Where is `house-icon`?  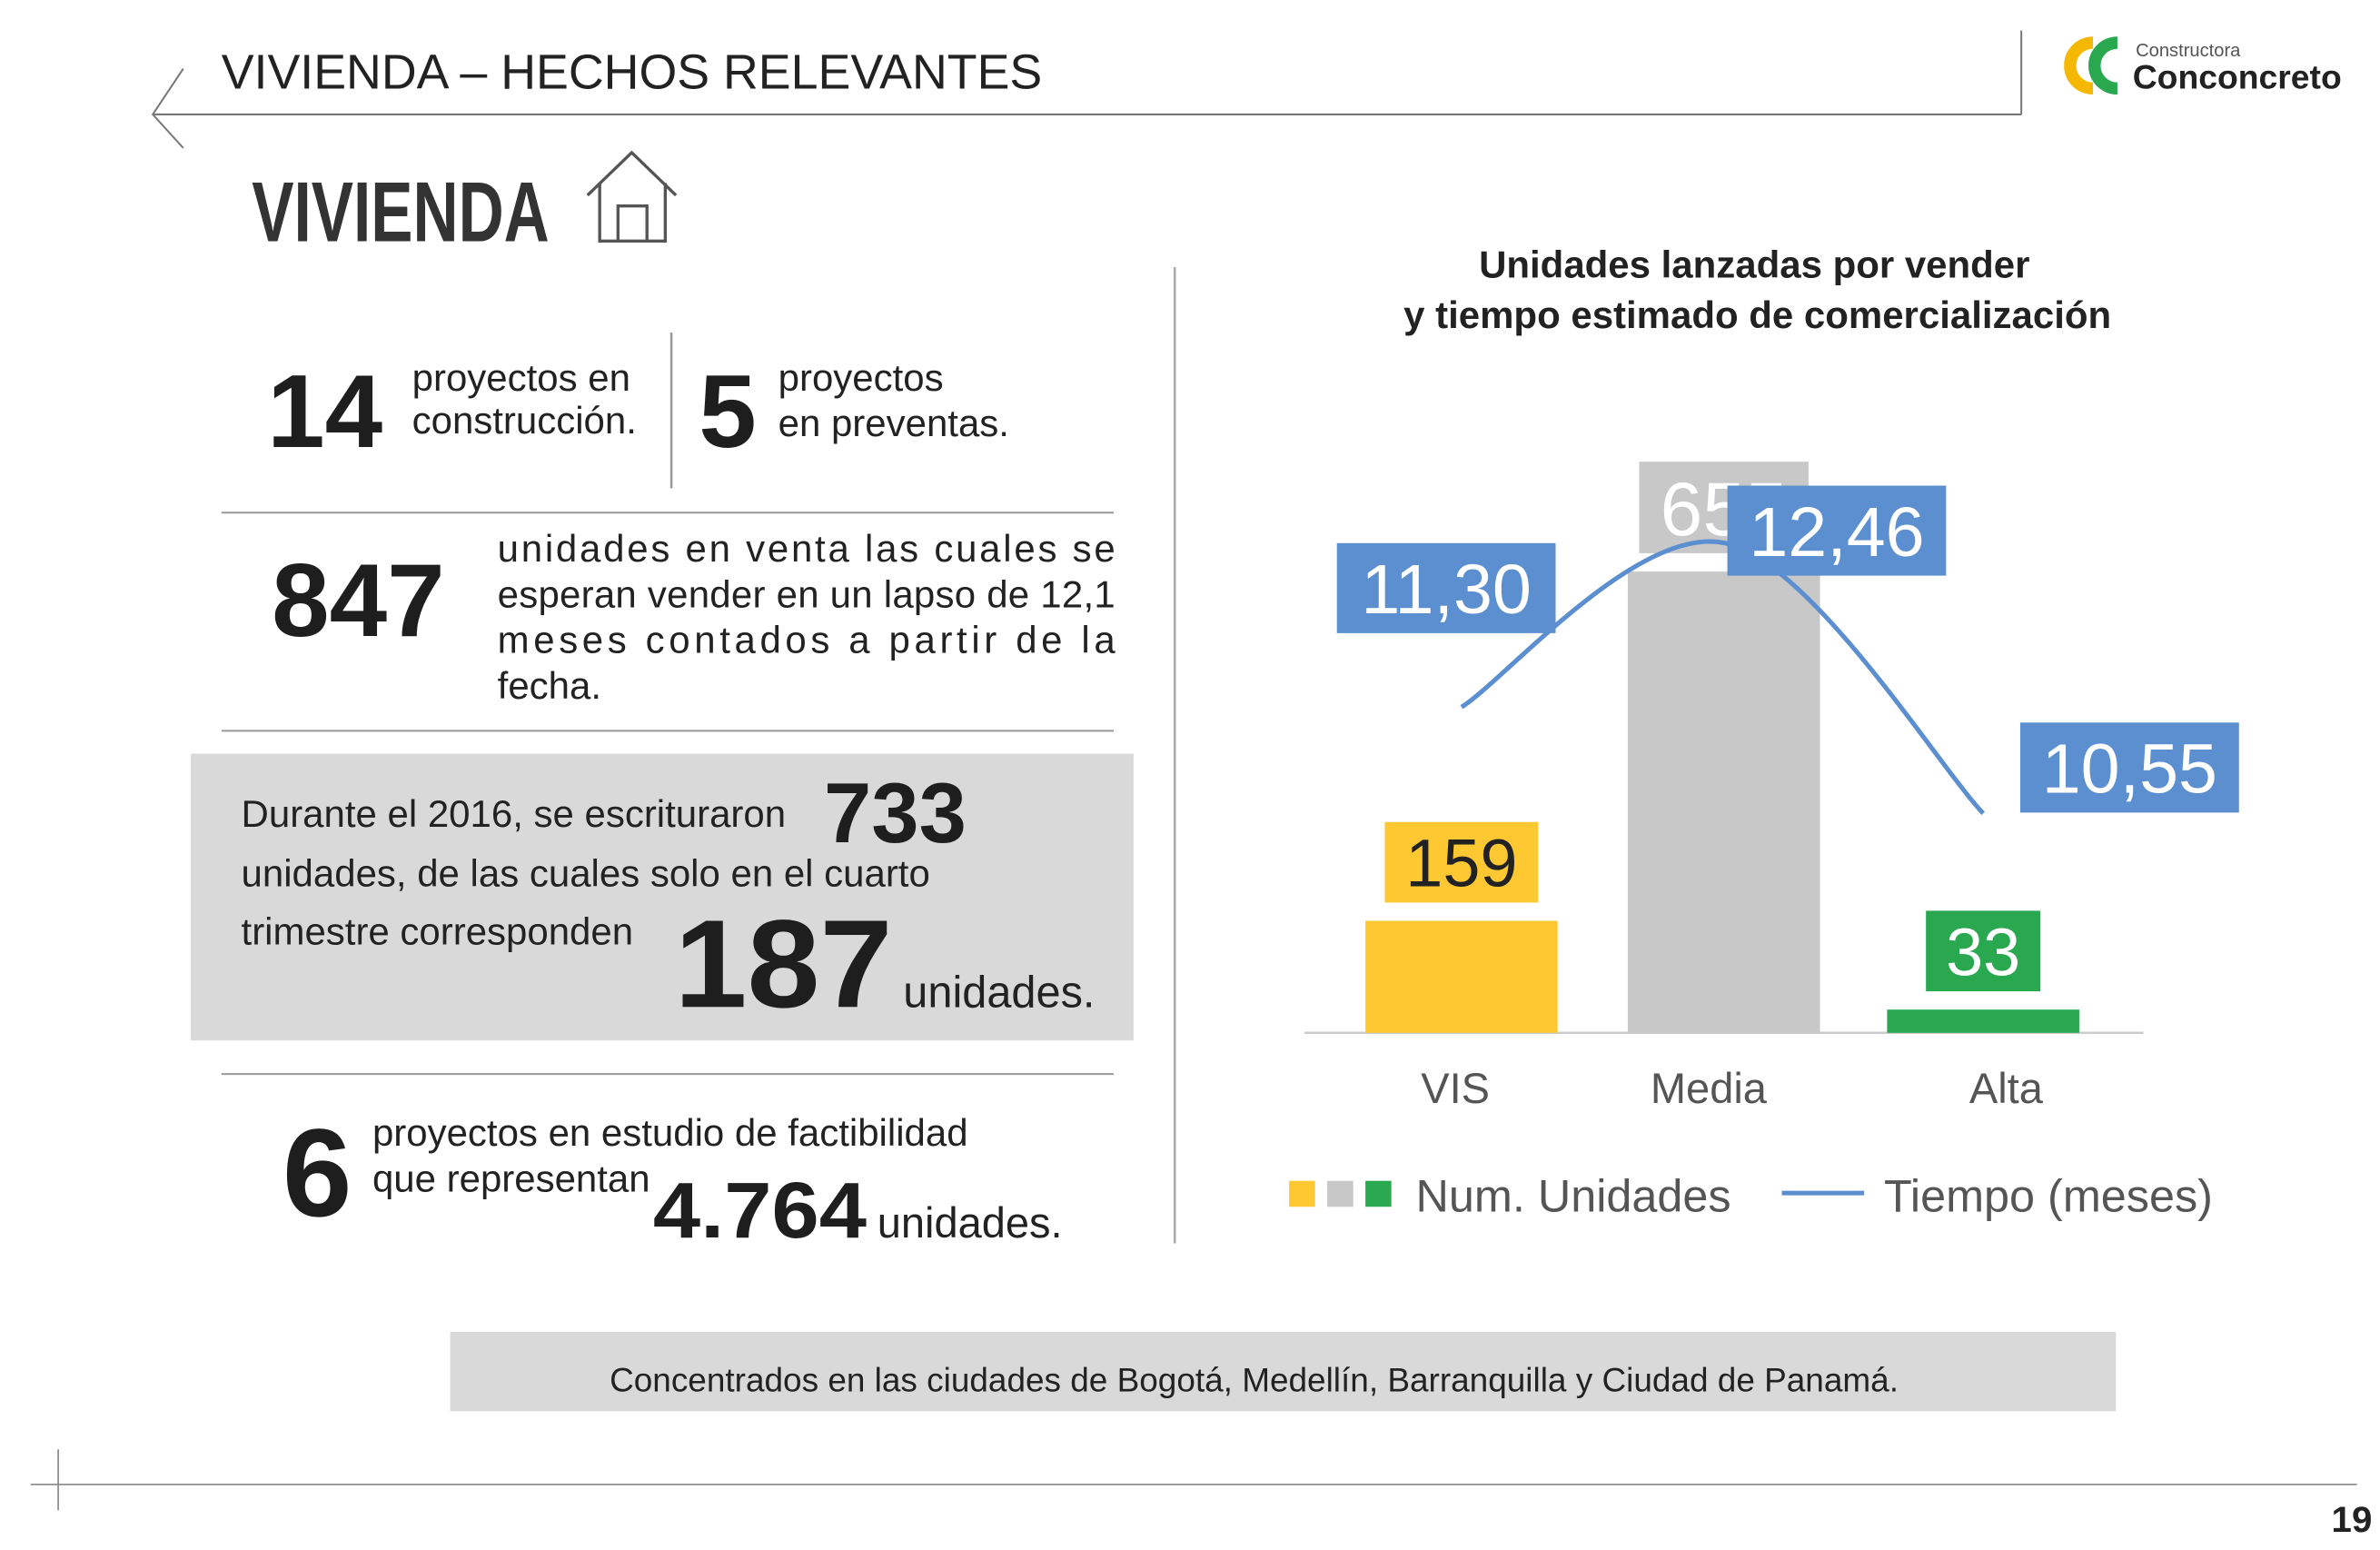 house-icon is located at coordinates (632, 196).